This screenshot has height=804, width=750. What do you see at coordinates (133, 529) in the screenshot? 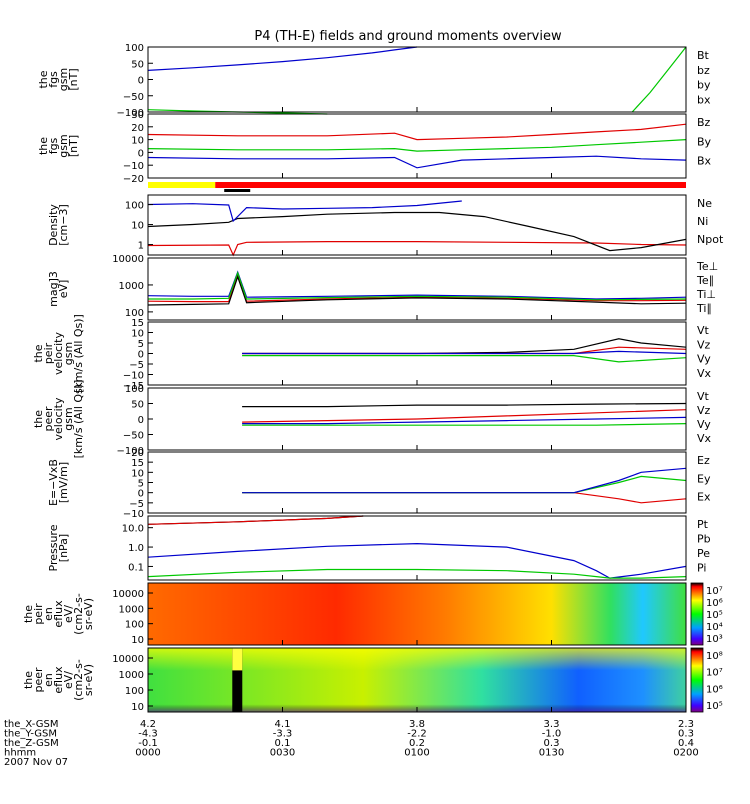
I see `y-tick-label: 10.0` at bounding box center [133, 529].